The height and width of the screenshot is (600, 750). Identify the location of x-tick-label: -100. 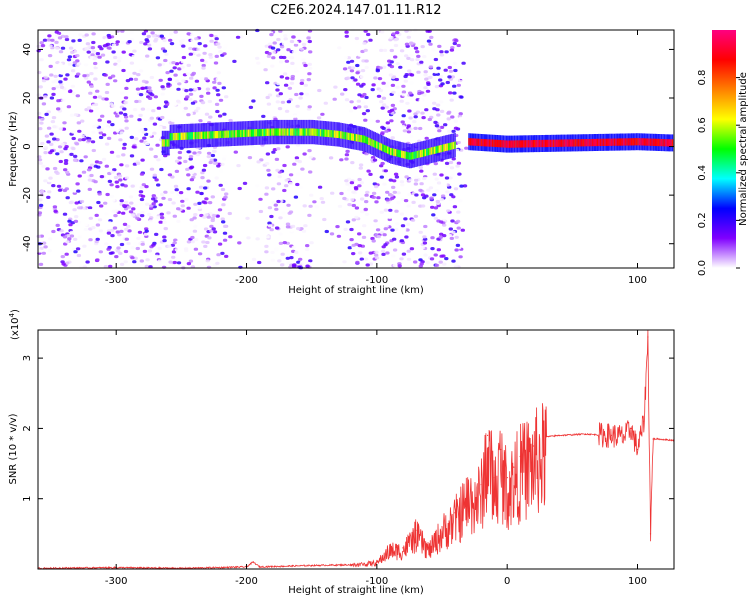
(377, 280).